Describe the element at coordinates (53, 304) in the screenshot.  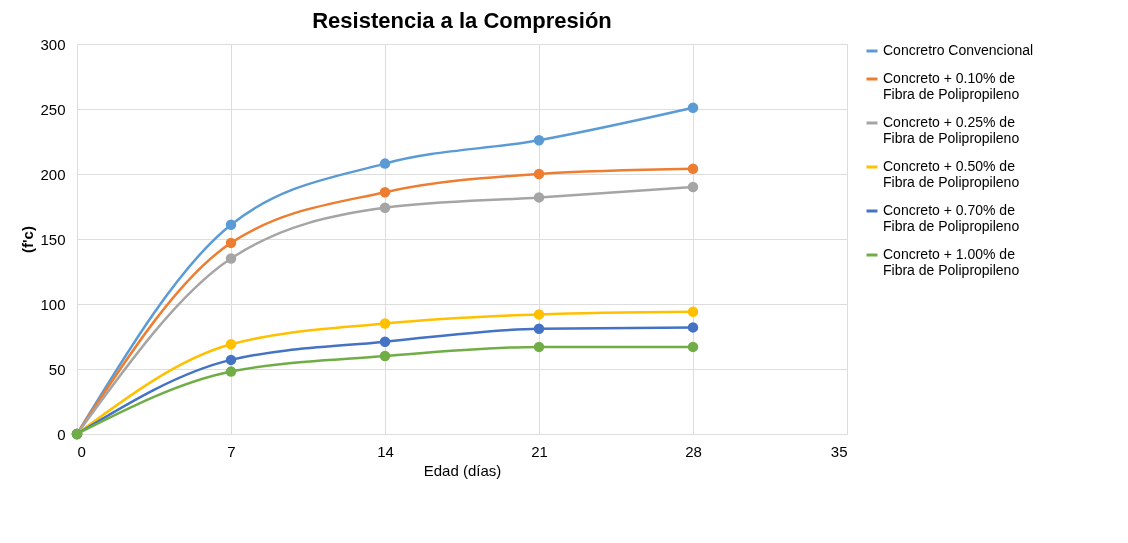
I see `y-tick-label: 100` at that location.